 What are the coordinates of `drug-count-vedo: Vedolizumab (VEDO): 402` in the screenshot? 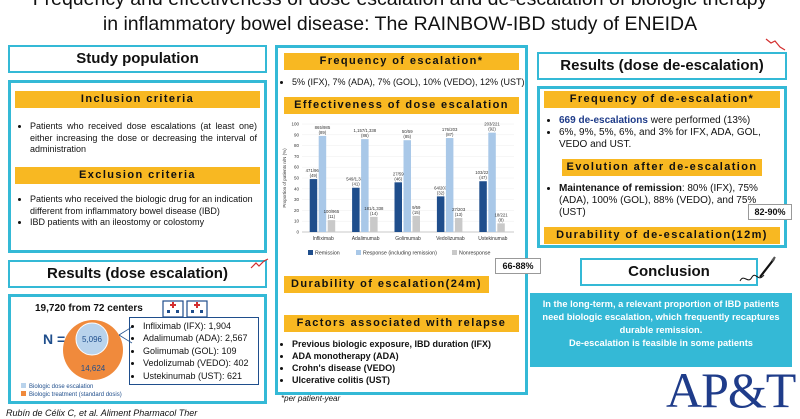 It's located at (199, 363).